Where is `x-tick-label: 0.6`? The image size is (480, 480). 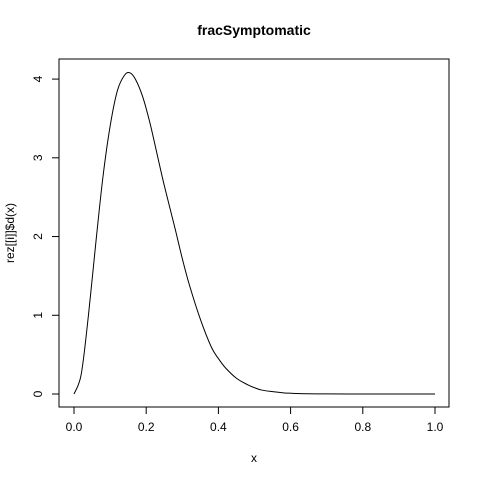 x-tick-label: 0.6 is located at coordinates (290, 427).